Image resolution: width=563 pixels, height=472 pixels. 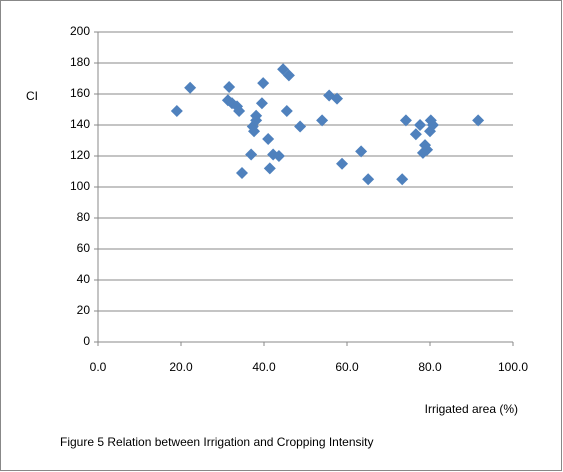 I want to click on y-tick-label: 0, so click(x=86, y=341).